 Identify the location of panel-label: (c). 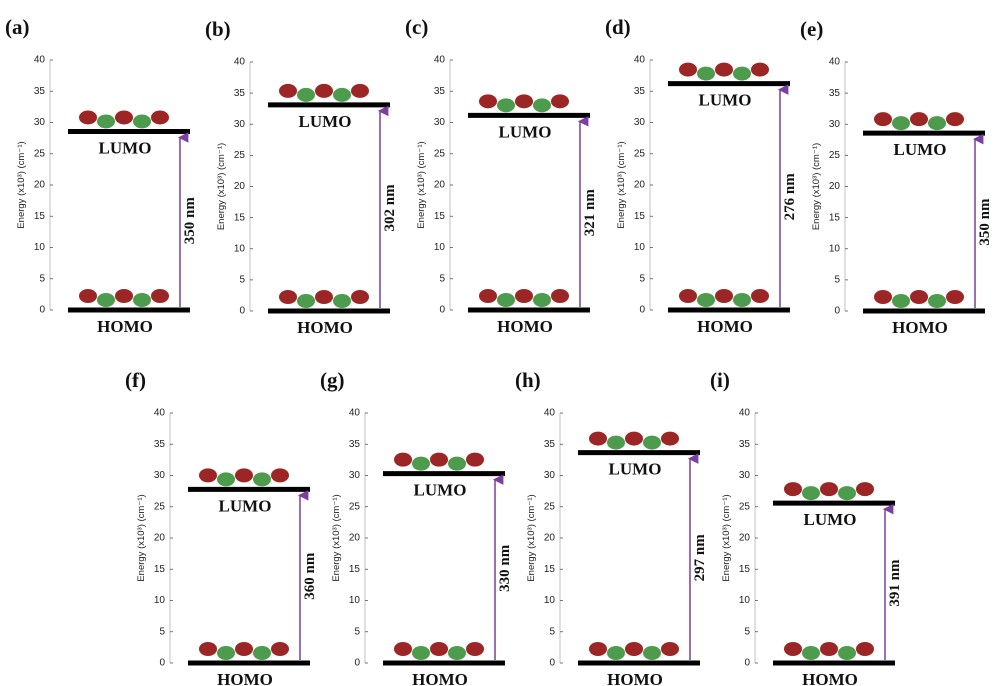
(416, 27).